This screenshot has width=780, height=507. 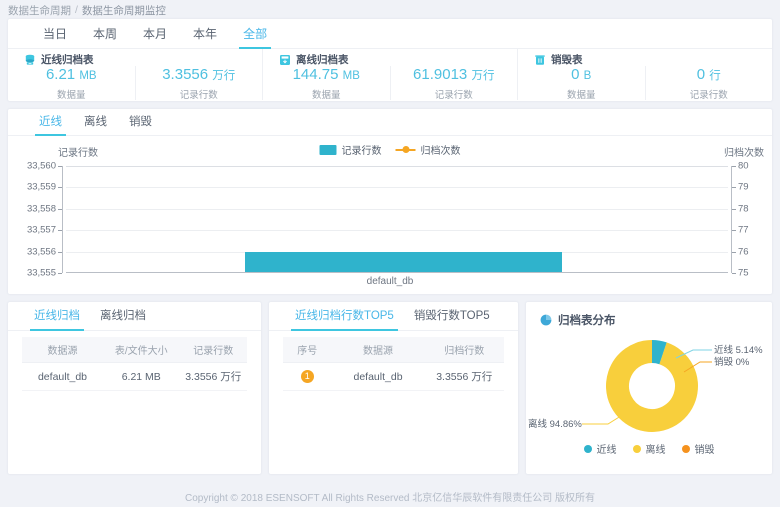 What do you see at coordinates (60, 209) in the screenshot?
I see `tickmark-l2` at bounding box center [60, 209].